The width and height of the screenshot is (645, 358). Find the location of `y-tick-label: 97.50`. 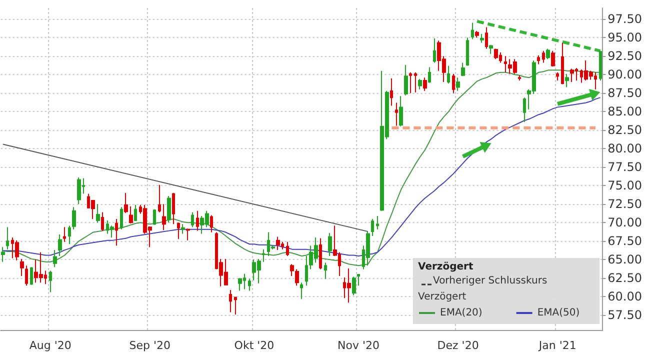

y-tick-label: 97.50 is located at coordinates (625, 19).